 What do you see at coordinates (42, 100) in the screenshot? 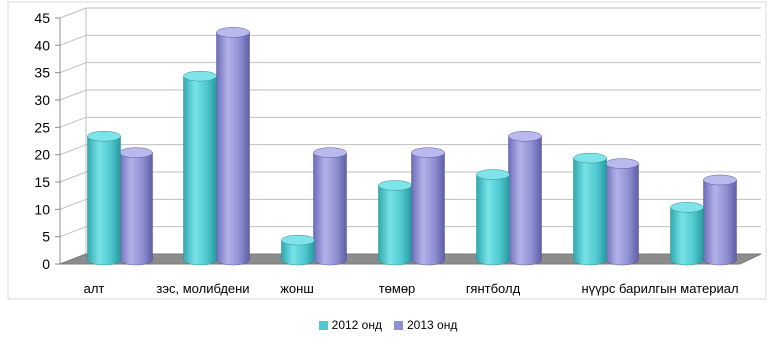
I see `y-tick-label: 30` at bounding box center [42, 100].